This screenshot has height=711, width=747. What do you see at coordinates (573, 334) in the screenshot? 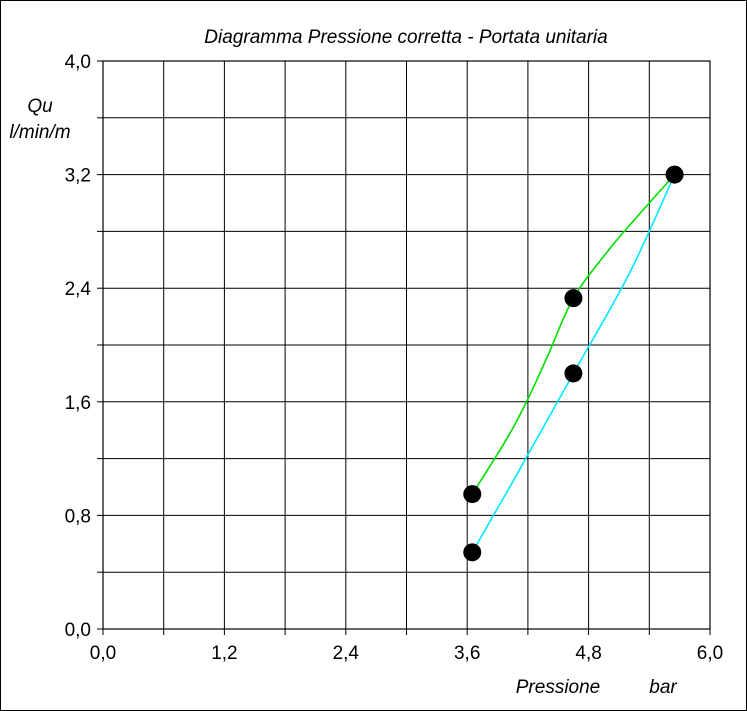
I see `series-line-green` at bounding box center [573, 334].